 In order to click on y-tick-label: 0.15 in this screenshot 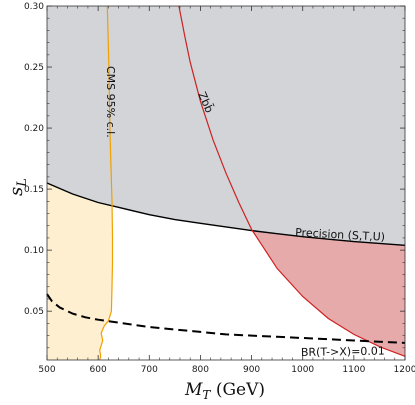, I will do `click(34, 190)`.